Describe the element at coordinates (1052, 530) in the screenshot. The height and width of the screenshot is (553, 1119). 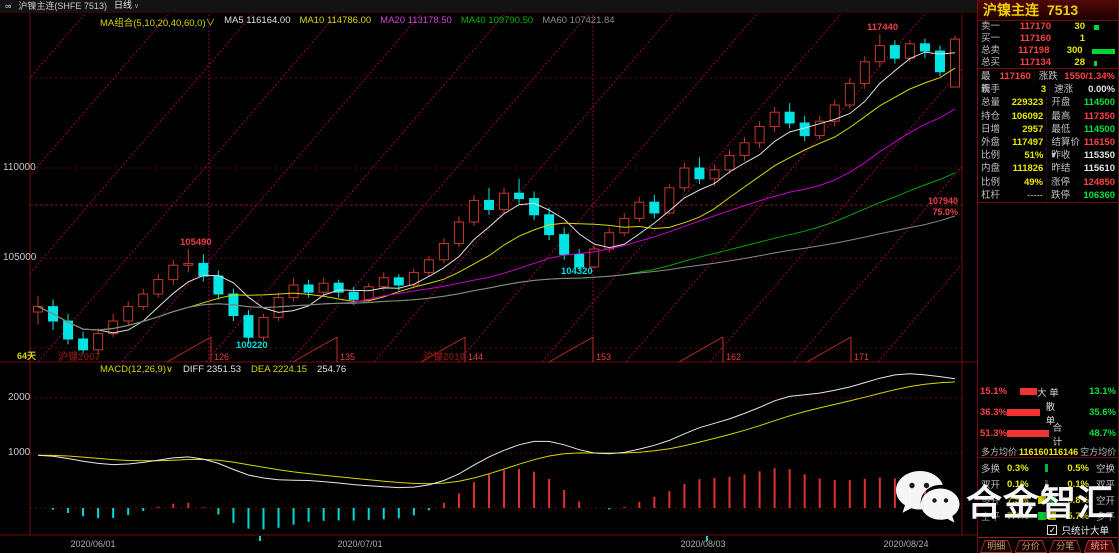
I see `checkbox-icon: ✓` at that location.